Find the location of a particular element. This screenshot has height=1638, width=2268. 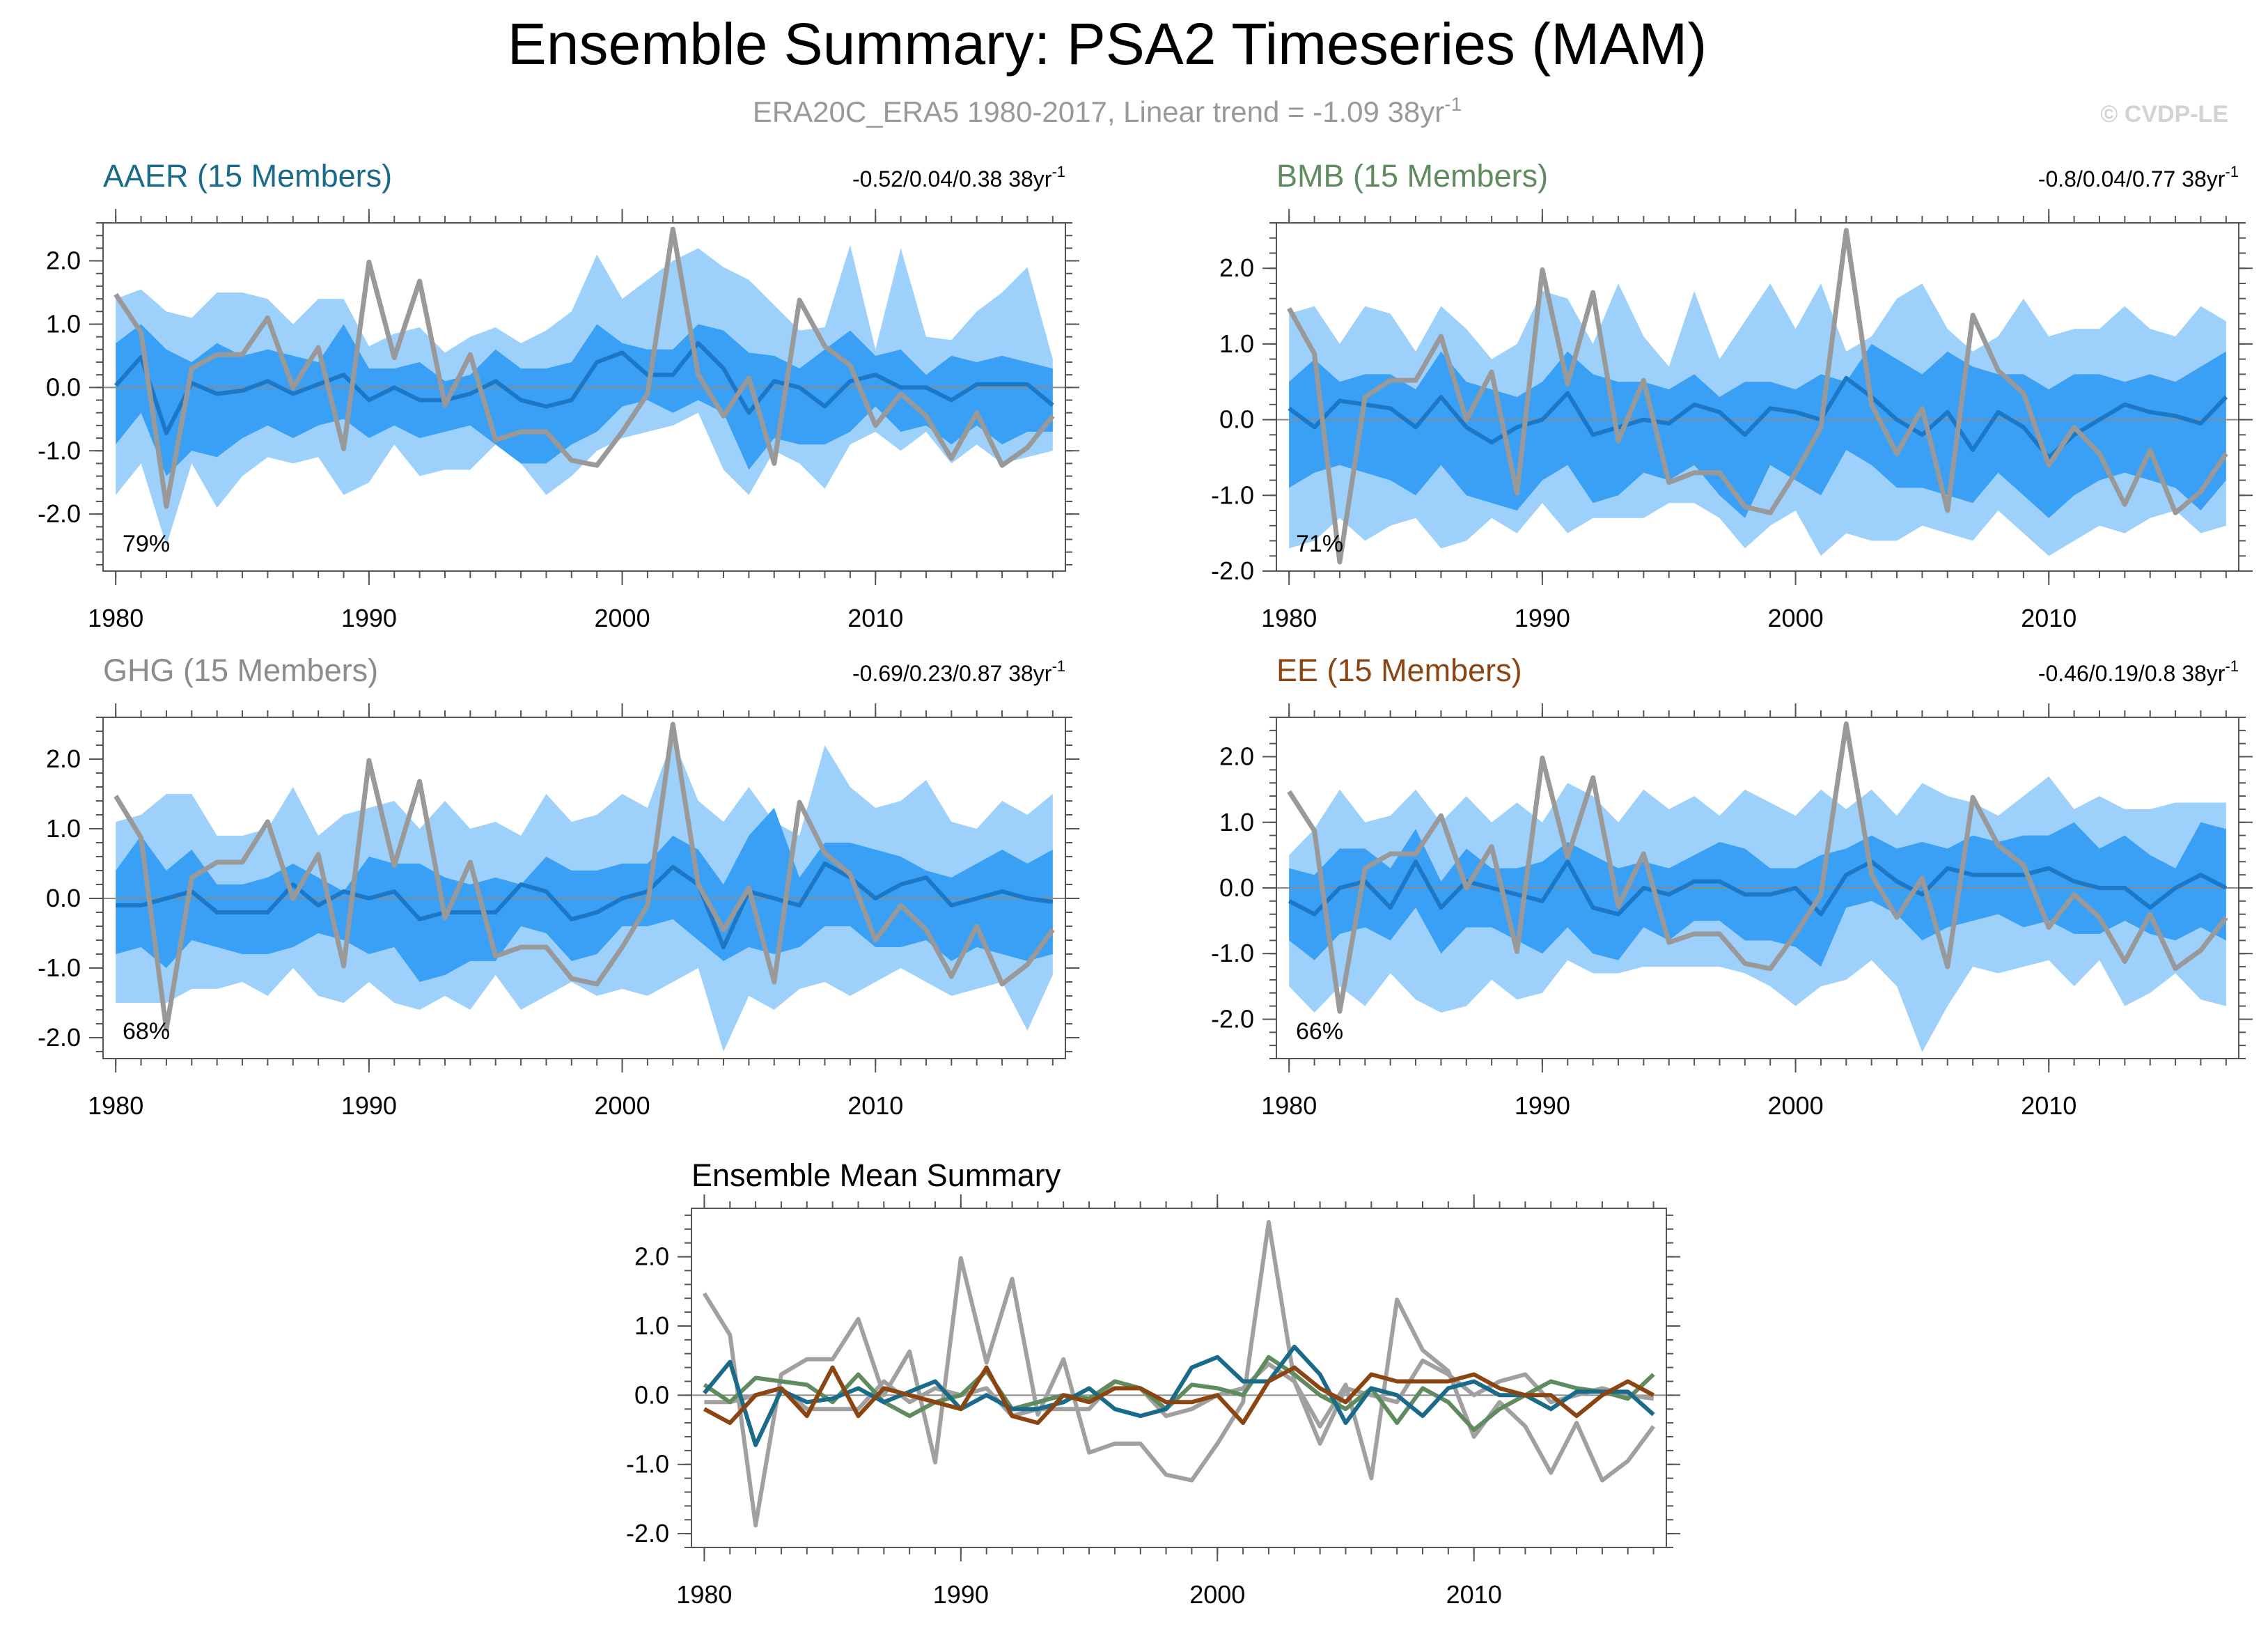

panel-title: BMB (15 Members) is located at coordinates (1412, 176).